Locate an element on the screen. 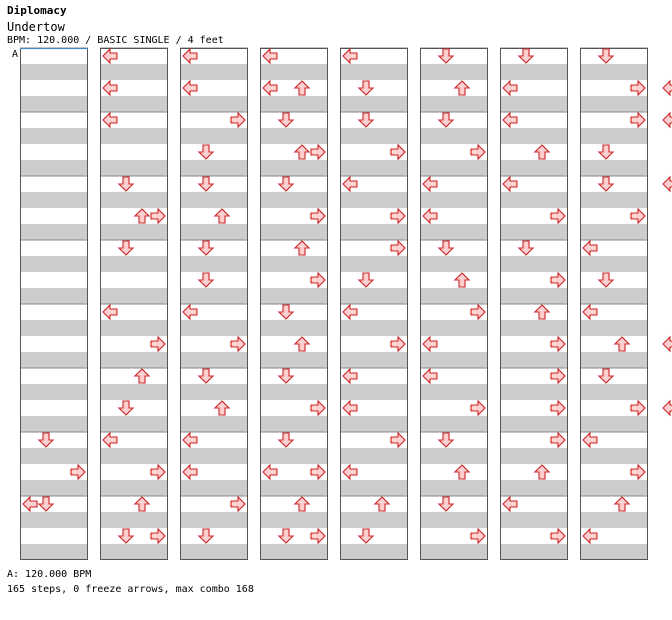 This screenshot has width=672, height=620. bpm-marker-label: A is located at coordinates (15, 54).